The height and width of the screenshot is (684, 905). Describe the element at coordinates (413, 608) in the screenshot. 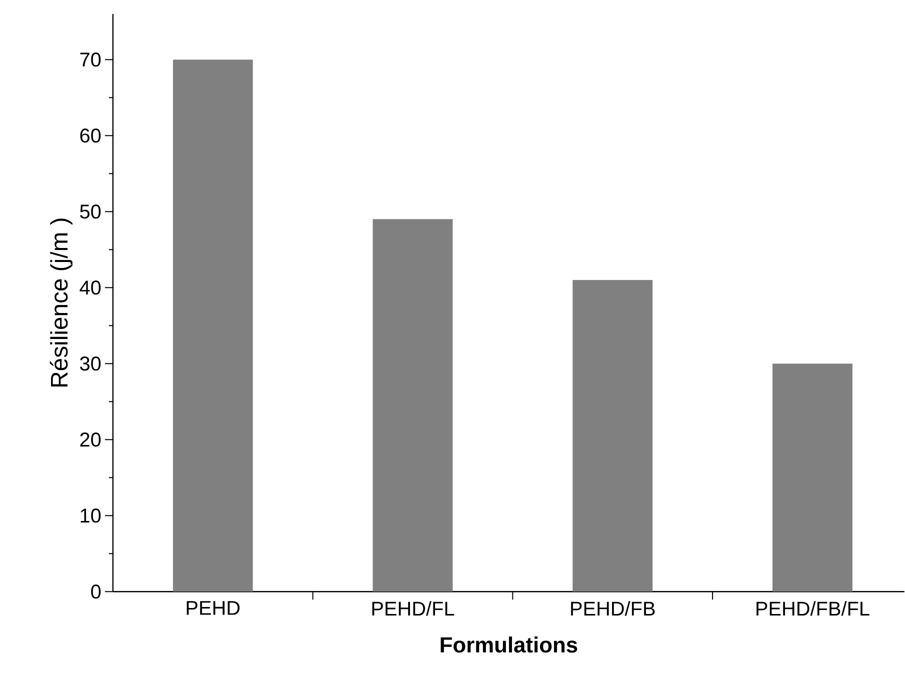

I see `x-tick-label: PEHD/FL` at that location.